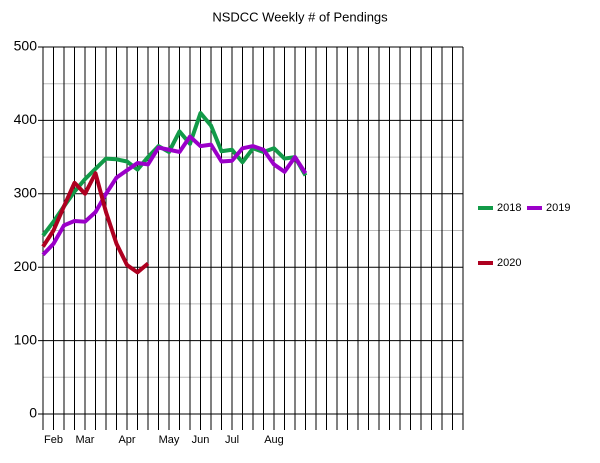  I want to click on x-tick-label: Aug, so click(274, 440).